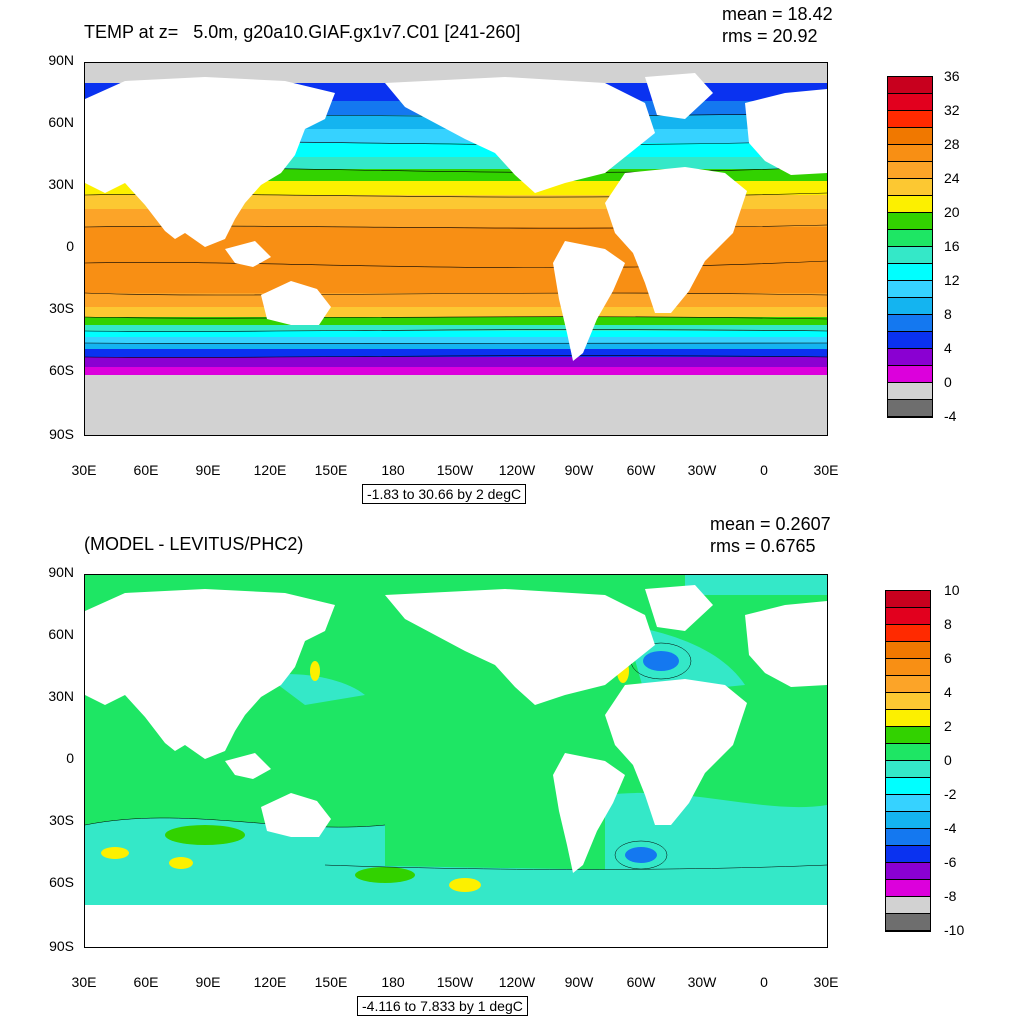 Image resolution: width=1024 pixels, height=1024 pixels. Describe the element at coordinates (777, 14) in the screenshot. I see `mean-stat: mean = 18.42` at that location.